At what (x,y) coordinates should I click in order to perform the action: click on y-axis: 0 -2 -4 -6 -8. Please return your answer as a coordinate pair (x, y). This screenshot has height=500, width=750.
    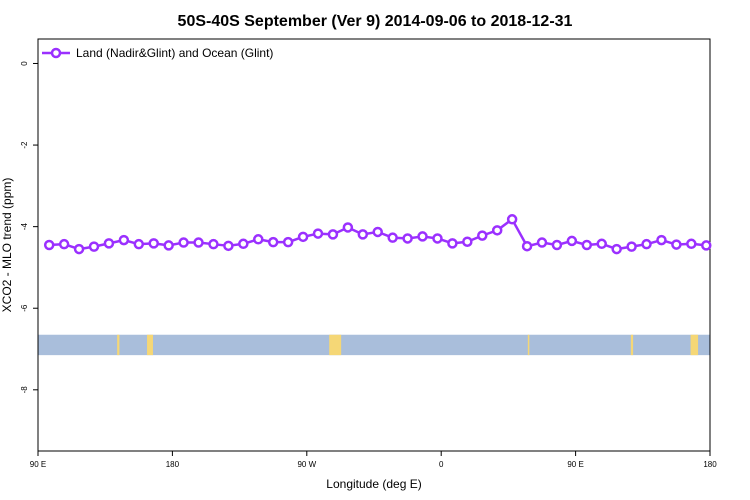
    Looking at the image, I should click on (29, 227).